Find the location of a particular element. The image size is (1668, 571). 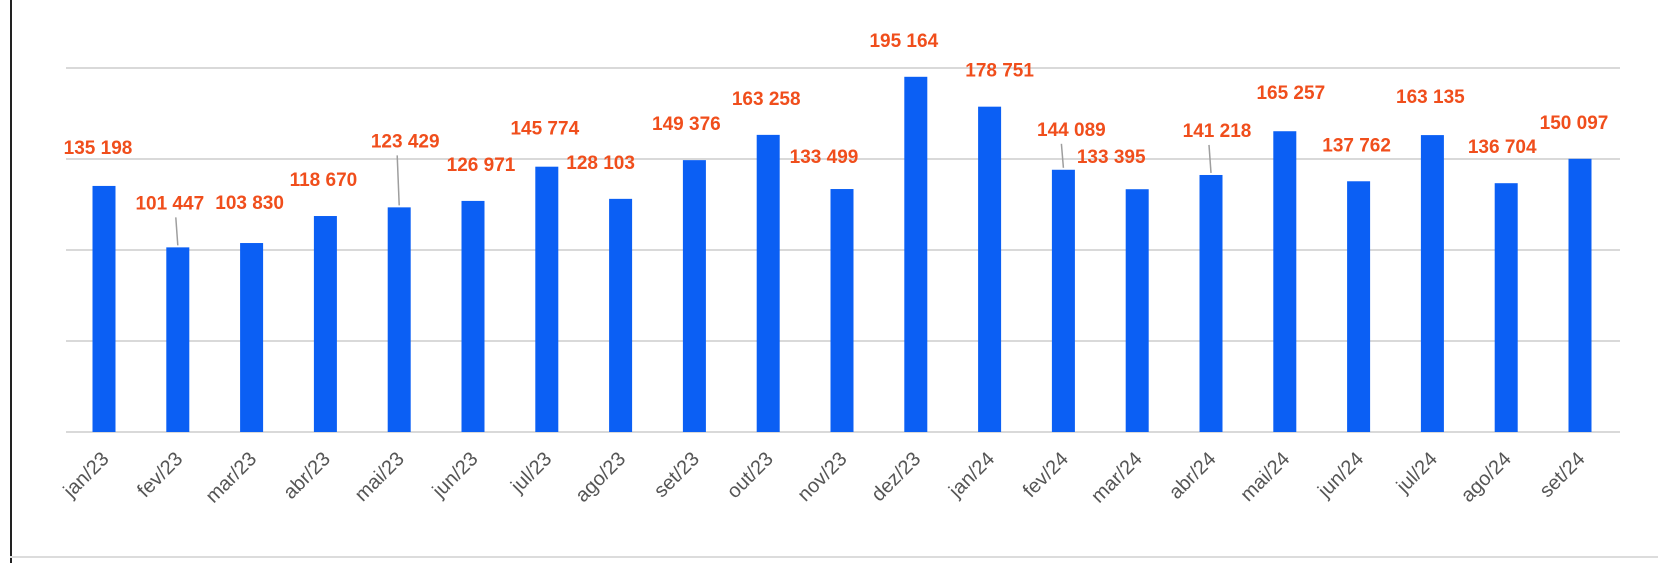

x-tick-label: mar/23 is located at coordinates (232, 478).